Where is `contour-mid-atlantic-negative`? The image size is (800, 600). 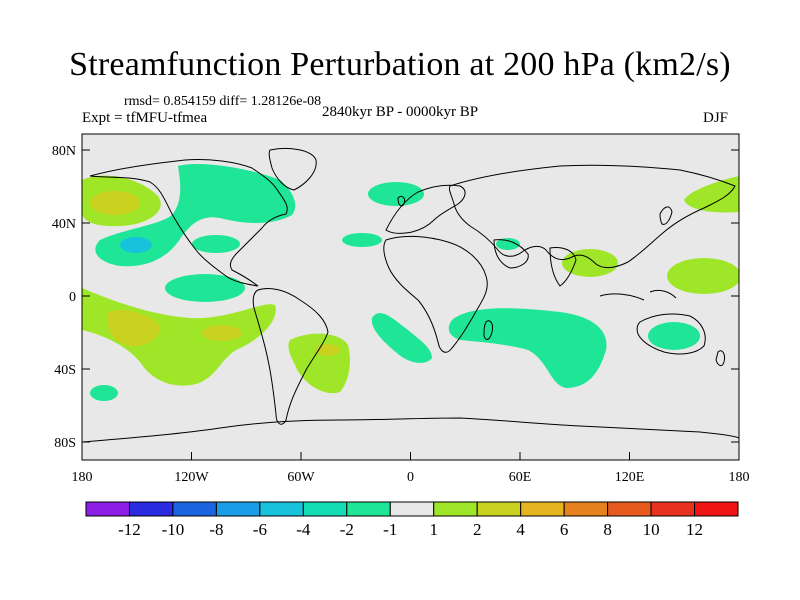
contour-mid-atlantic-negative is located at coordinates (362, 240).